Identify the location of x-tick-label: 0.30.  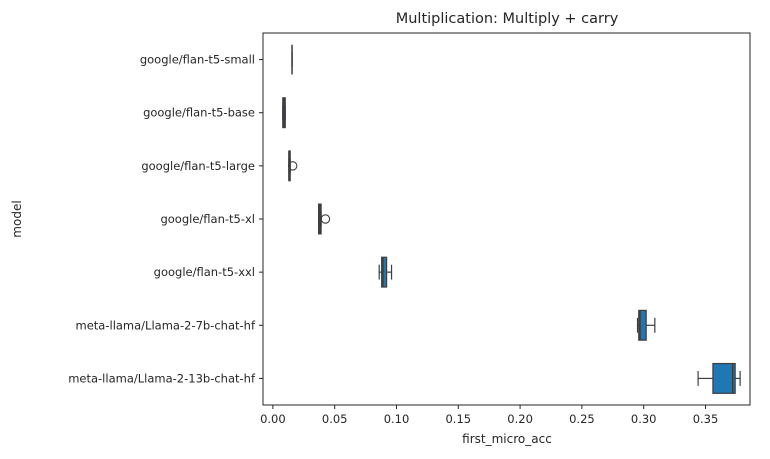
(644, 419).